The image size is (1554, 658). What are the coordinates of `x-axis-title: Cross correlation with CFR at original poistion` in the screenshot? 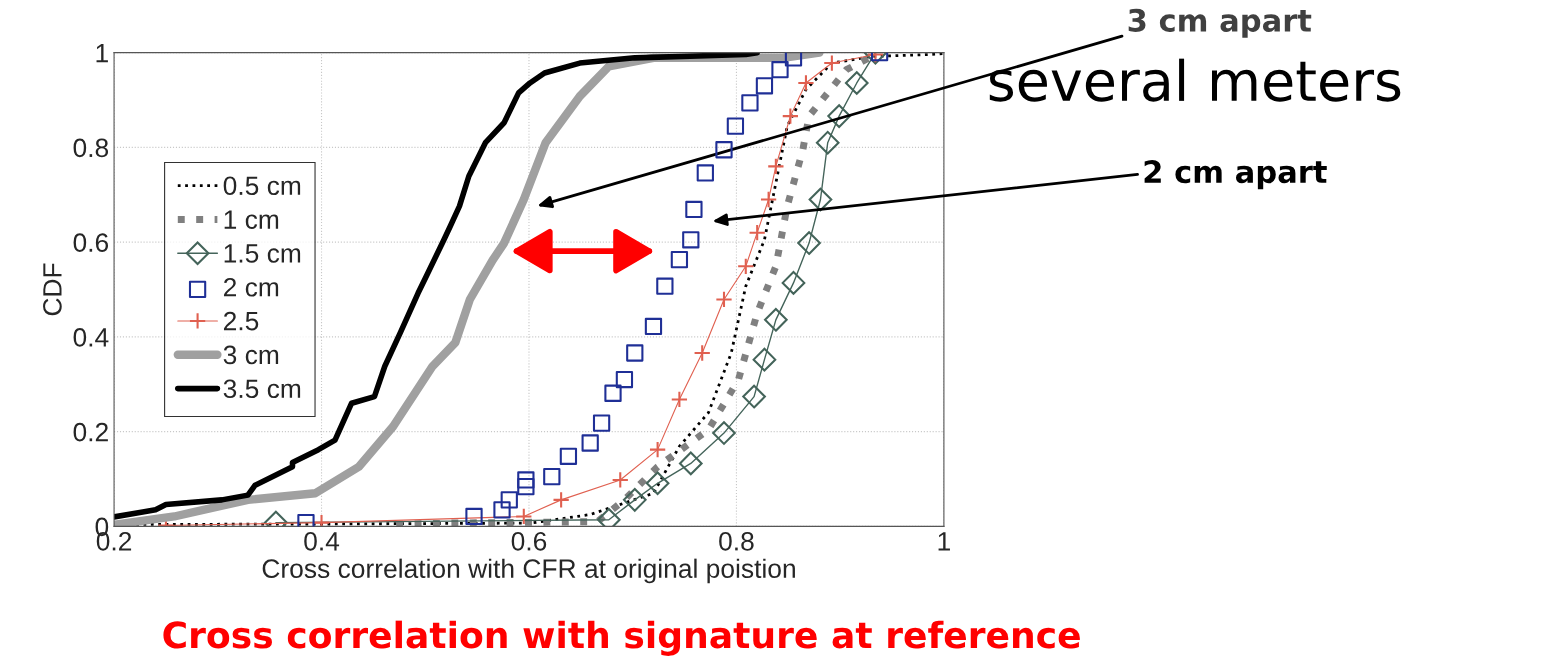 It's located at (528, 571).